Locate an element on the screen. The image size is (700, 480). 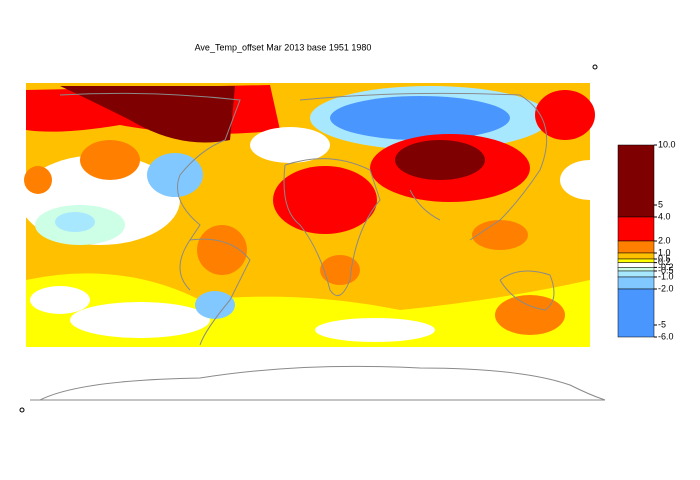
legend-tick-label: 4.0 is located at coordinates (664, 216).